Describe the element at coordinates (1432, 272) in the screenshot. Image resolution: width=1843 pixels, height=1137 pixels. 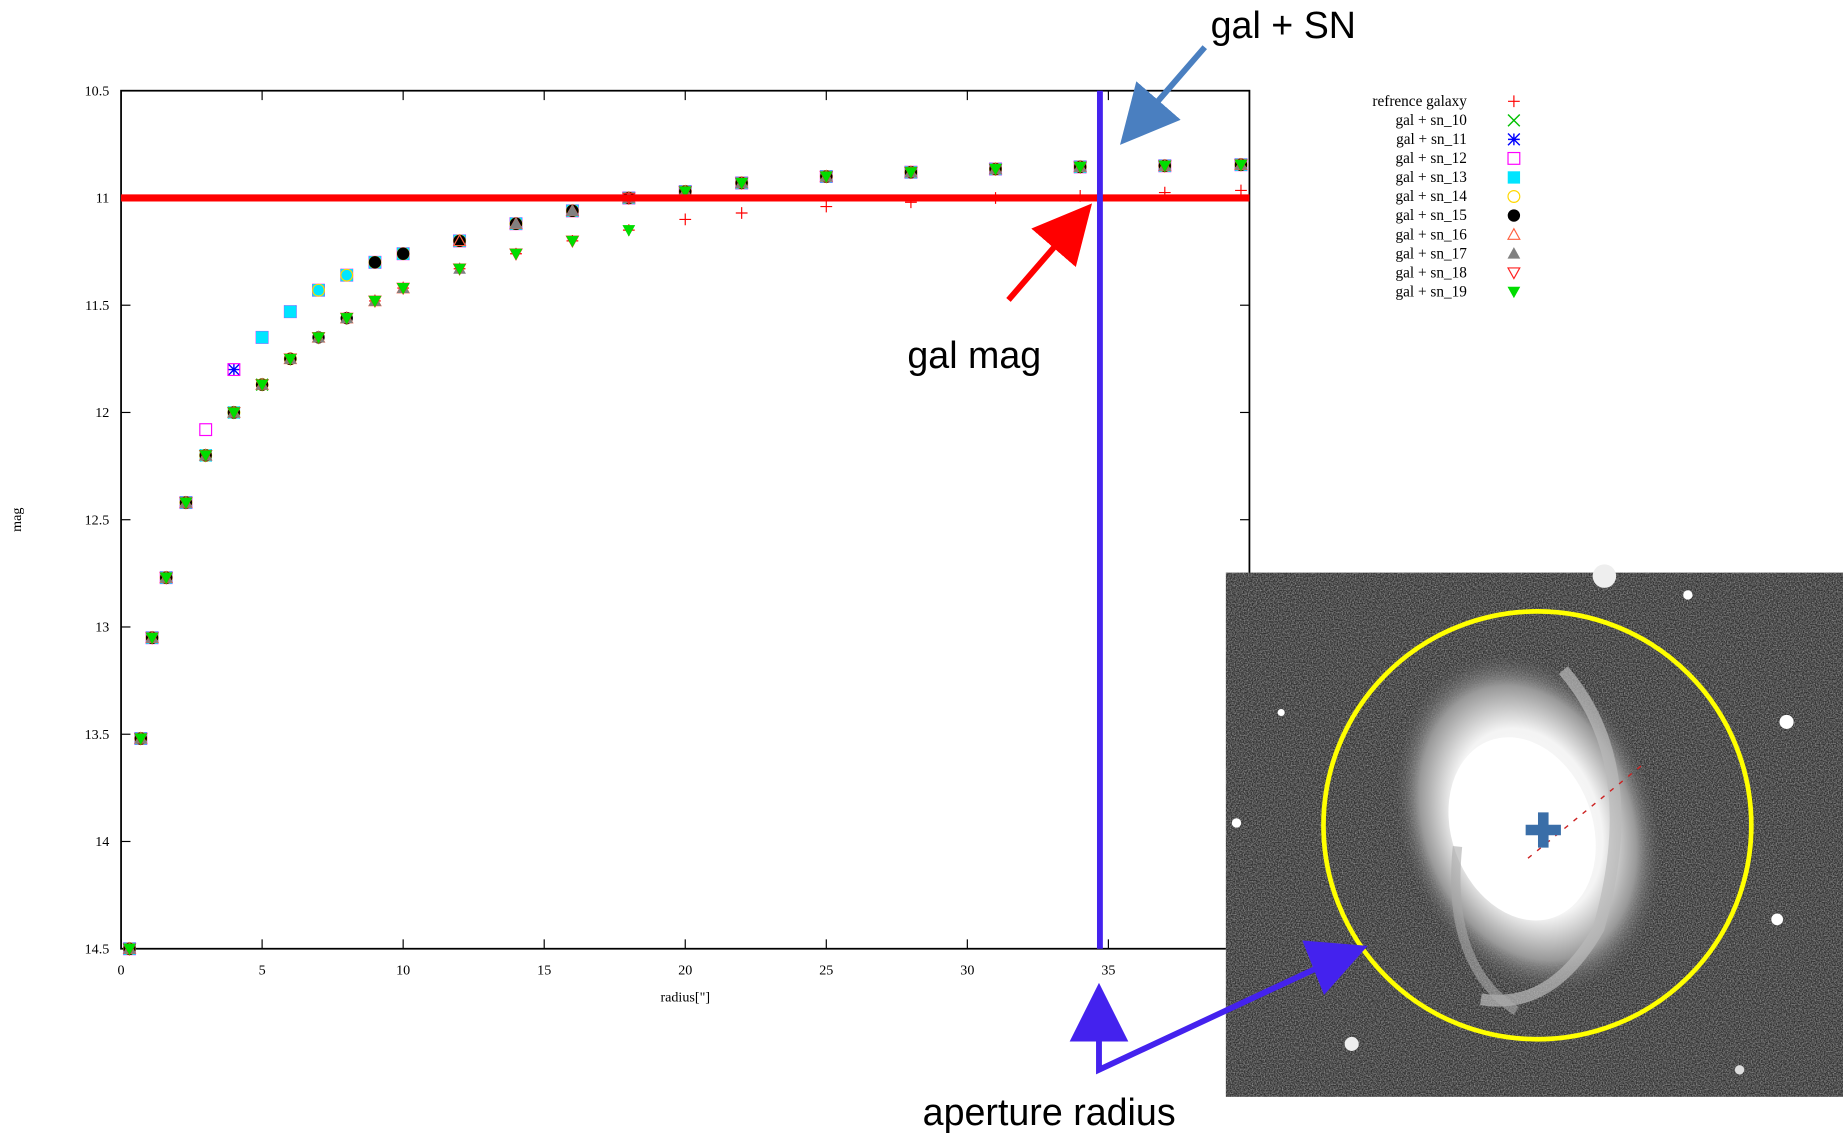
I see `legend-label: gal + sn_18` at that location.